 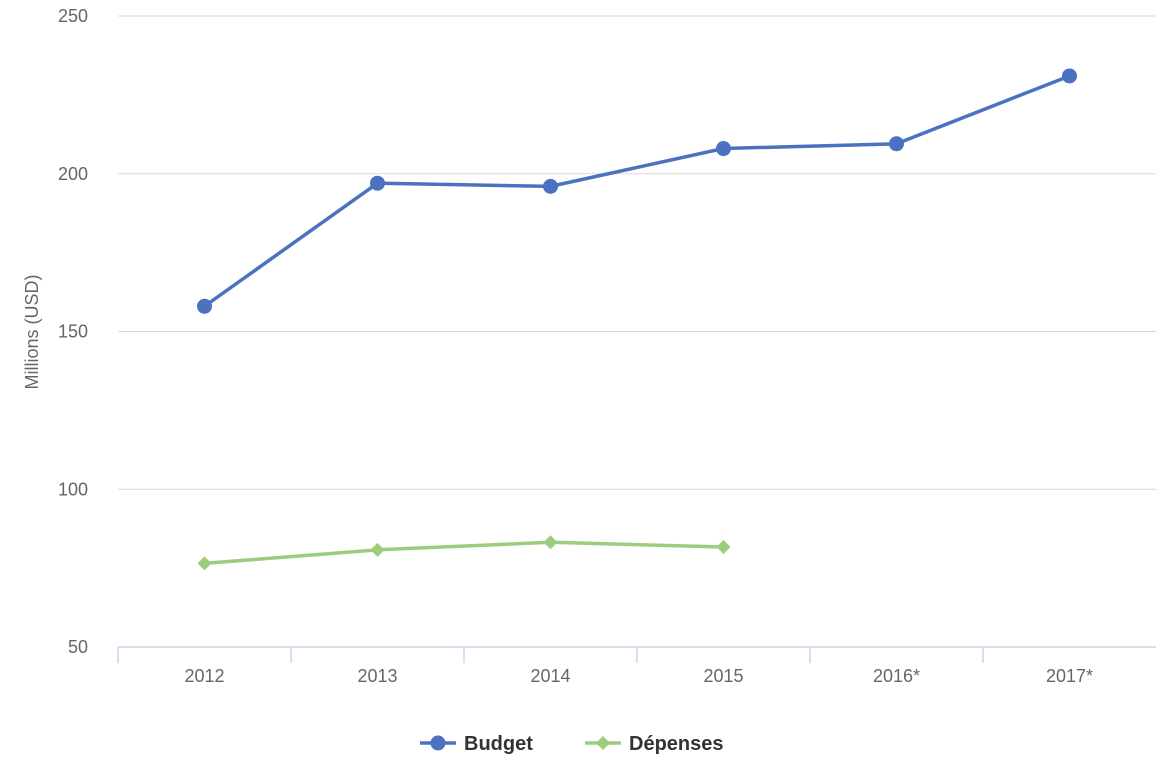 I want to click on x-tick-label: 2016*, so click(x=896, y=676).